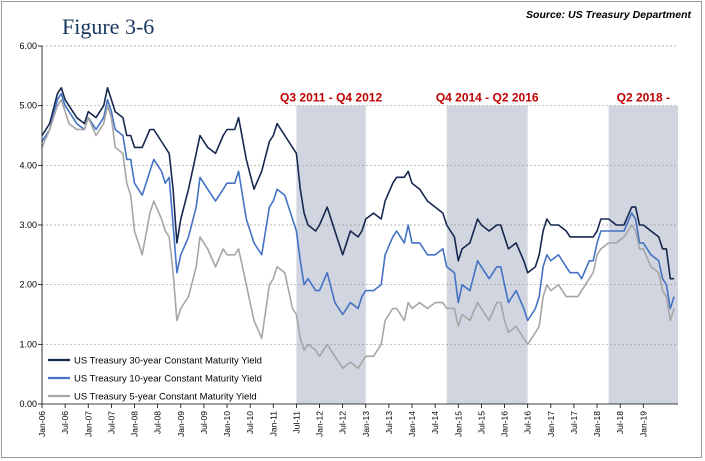 The image size is (705, 461). What do you see at coordinates (181, 424) in the screenshot?
I see `x-tick-label: Jan-09` at bounding box center [181, 424].